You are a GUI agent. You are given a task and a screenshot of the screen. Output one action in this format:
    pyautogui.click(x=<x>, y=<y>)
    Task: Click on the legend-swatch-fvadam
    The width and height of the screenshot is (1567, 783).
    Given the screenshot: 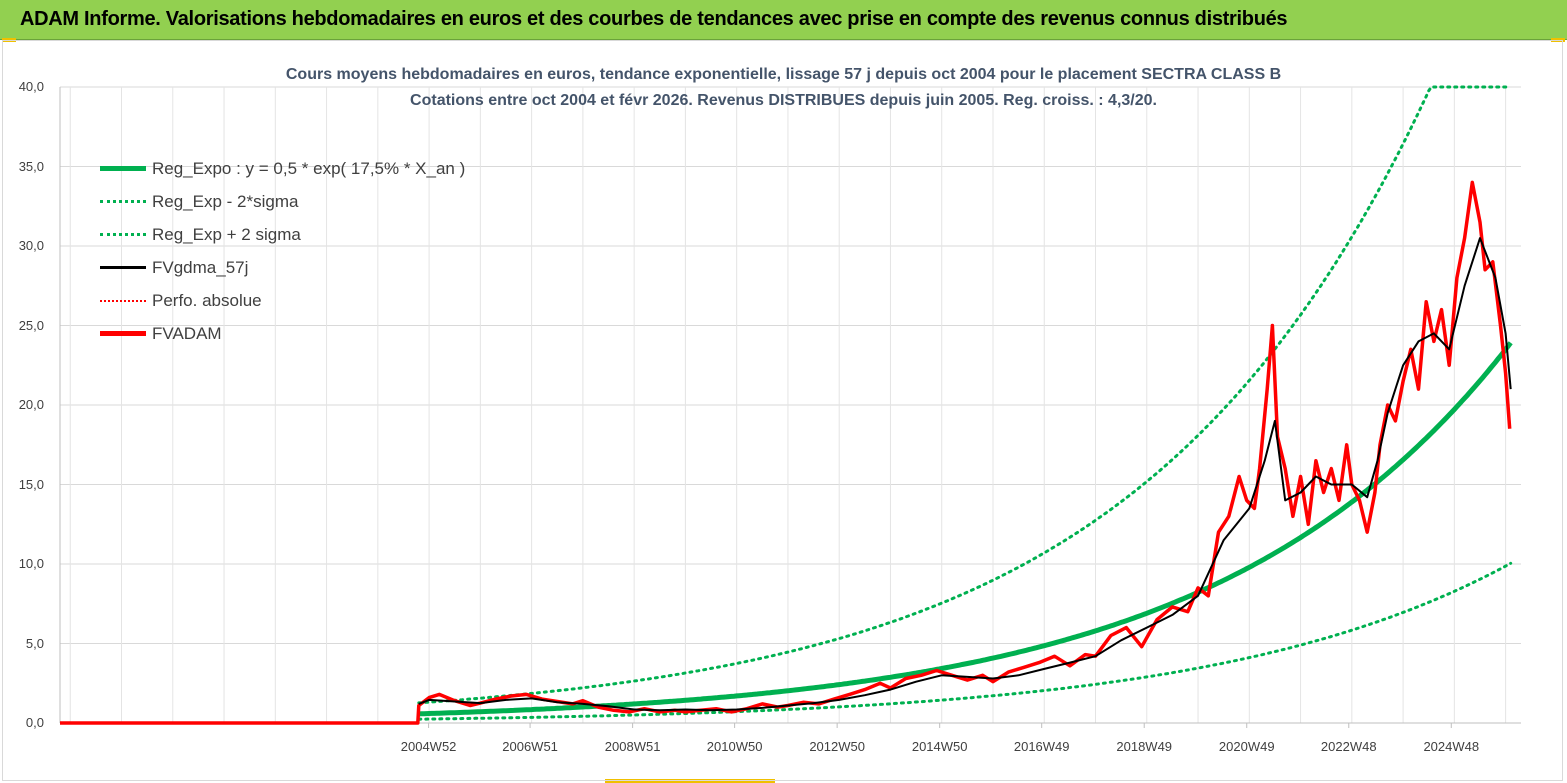 What is the action you would take?
    pyautogui.click(x=123, y=333)
    